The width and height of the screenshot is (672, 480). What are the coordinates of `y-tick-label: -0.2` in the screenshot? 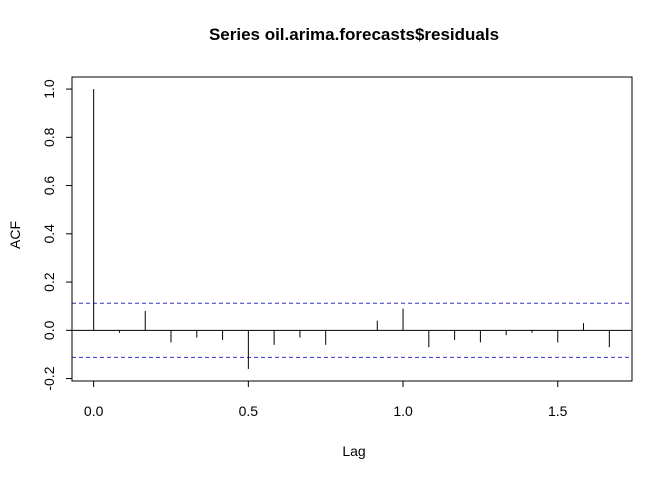 It's located at (49, 378).